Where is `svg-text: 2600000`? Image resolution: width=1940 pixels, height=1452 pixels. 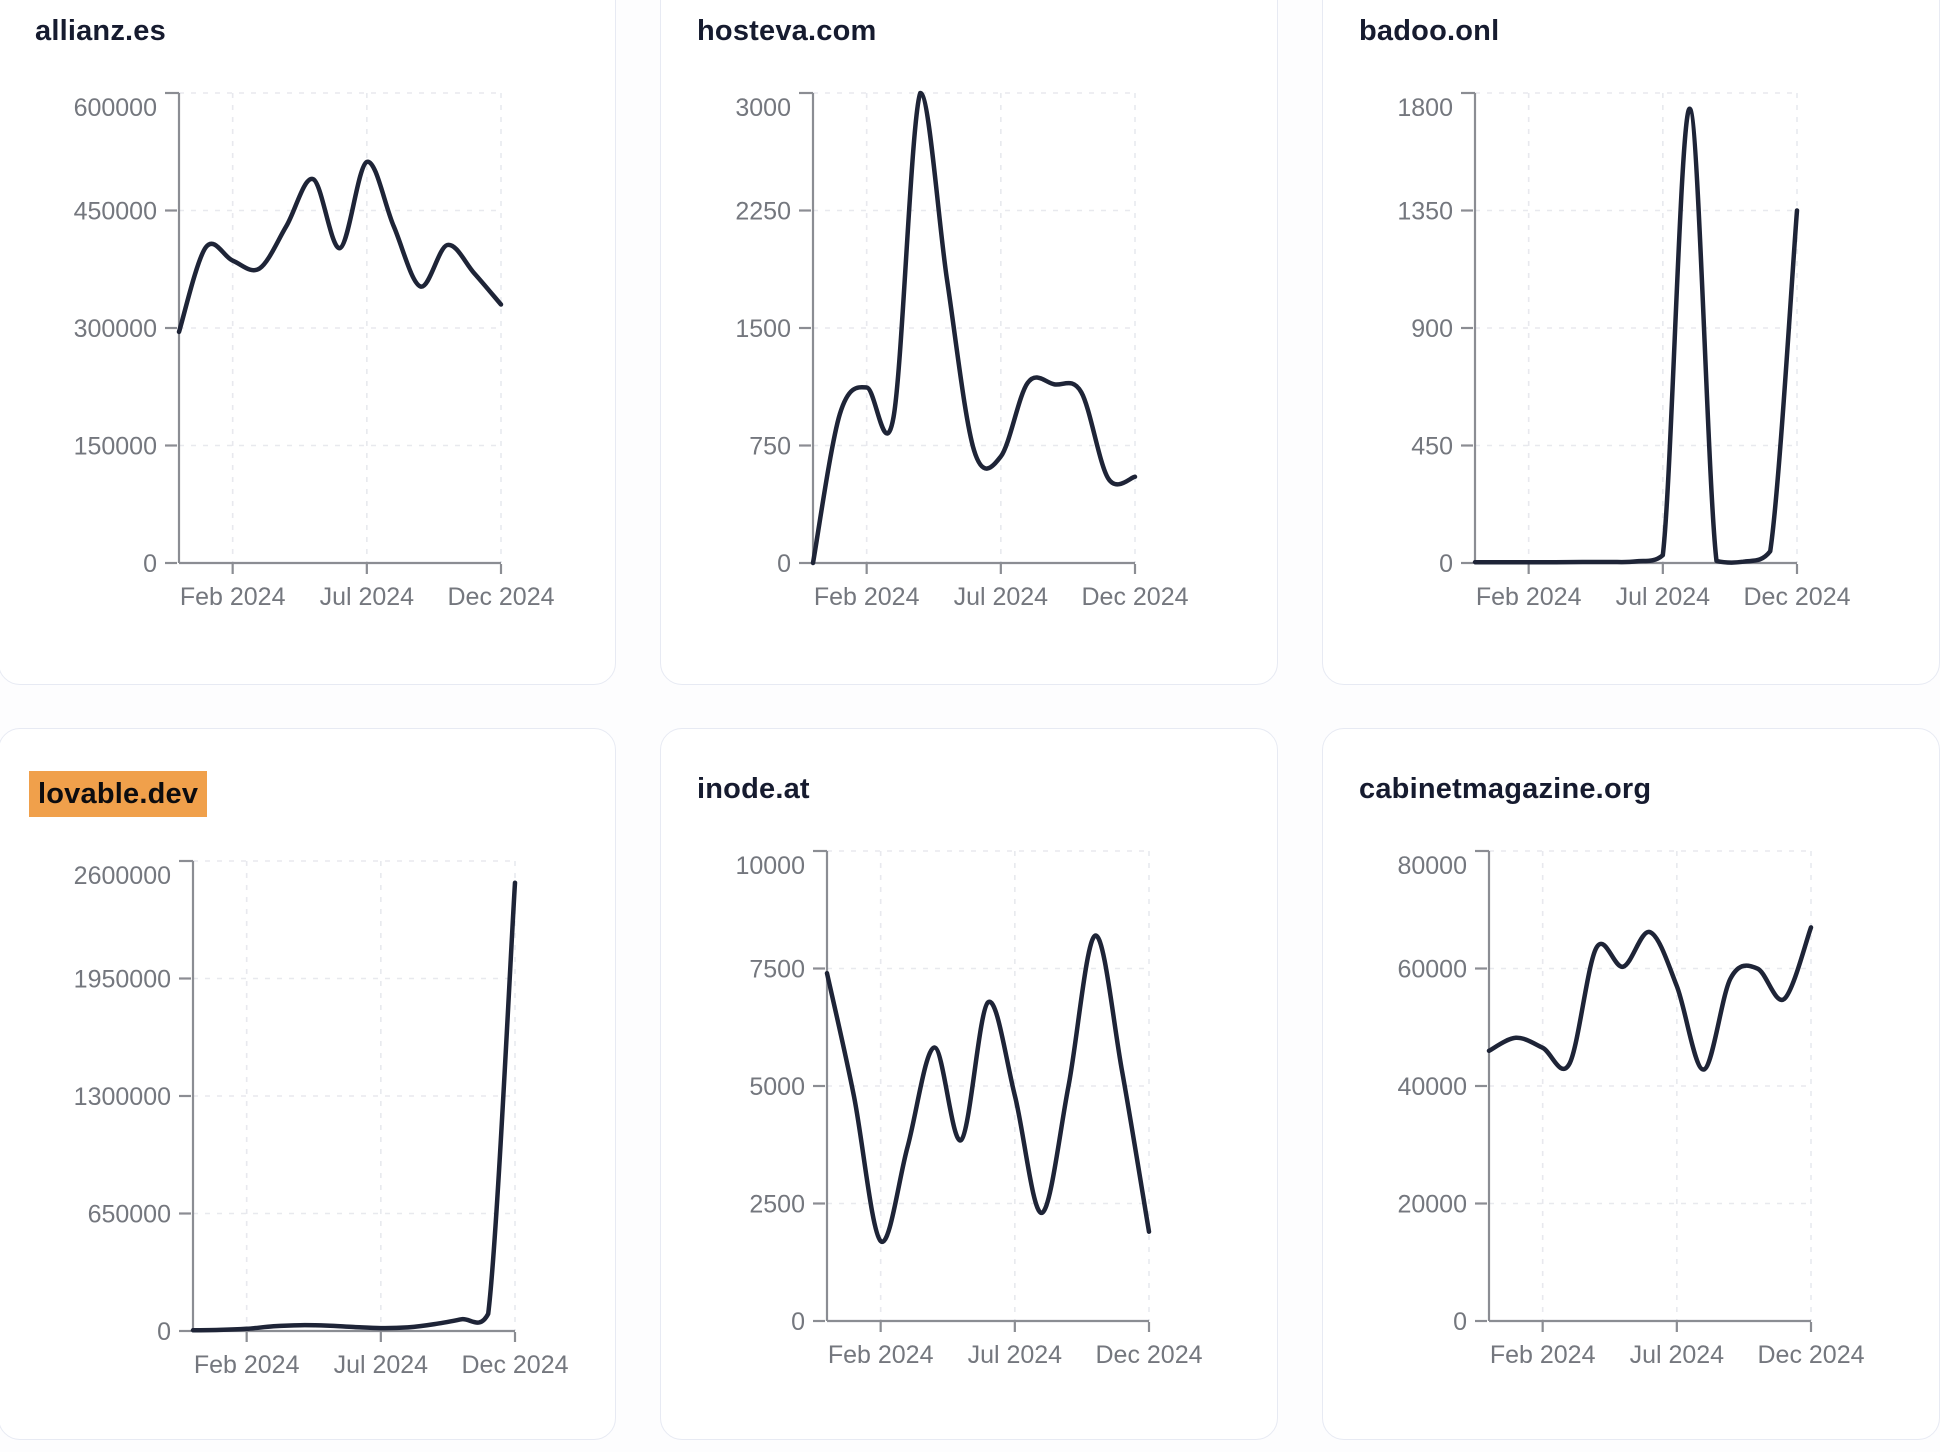 svg-text: 2600000 is located at coordinates (122, 876).